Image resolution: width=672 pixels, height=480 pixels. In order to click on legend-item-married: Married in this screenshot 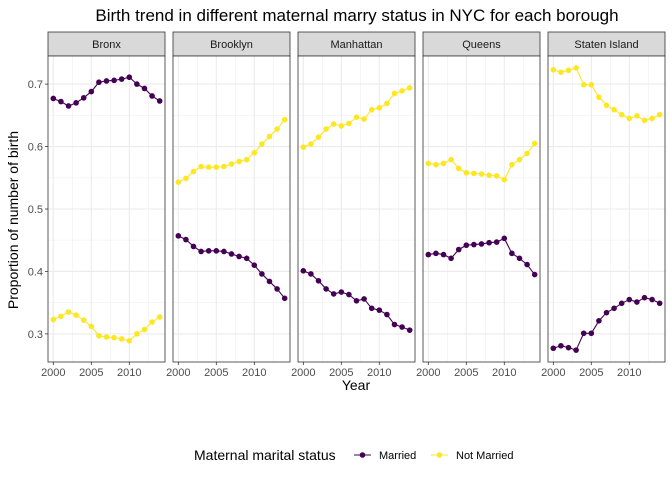, I will do `click(385, 456)`.